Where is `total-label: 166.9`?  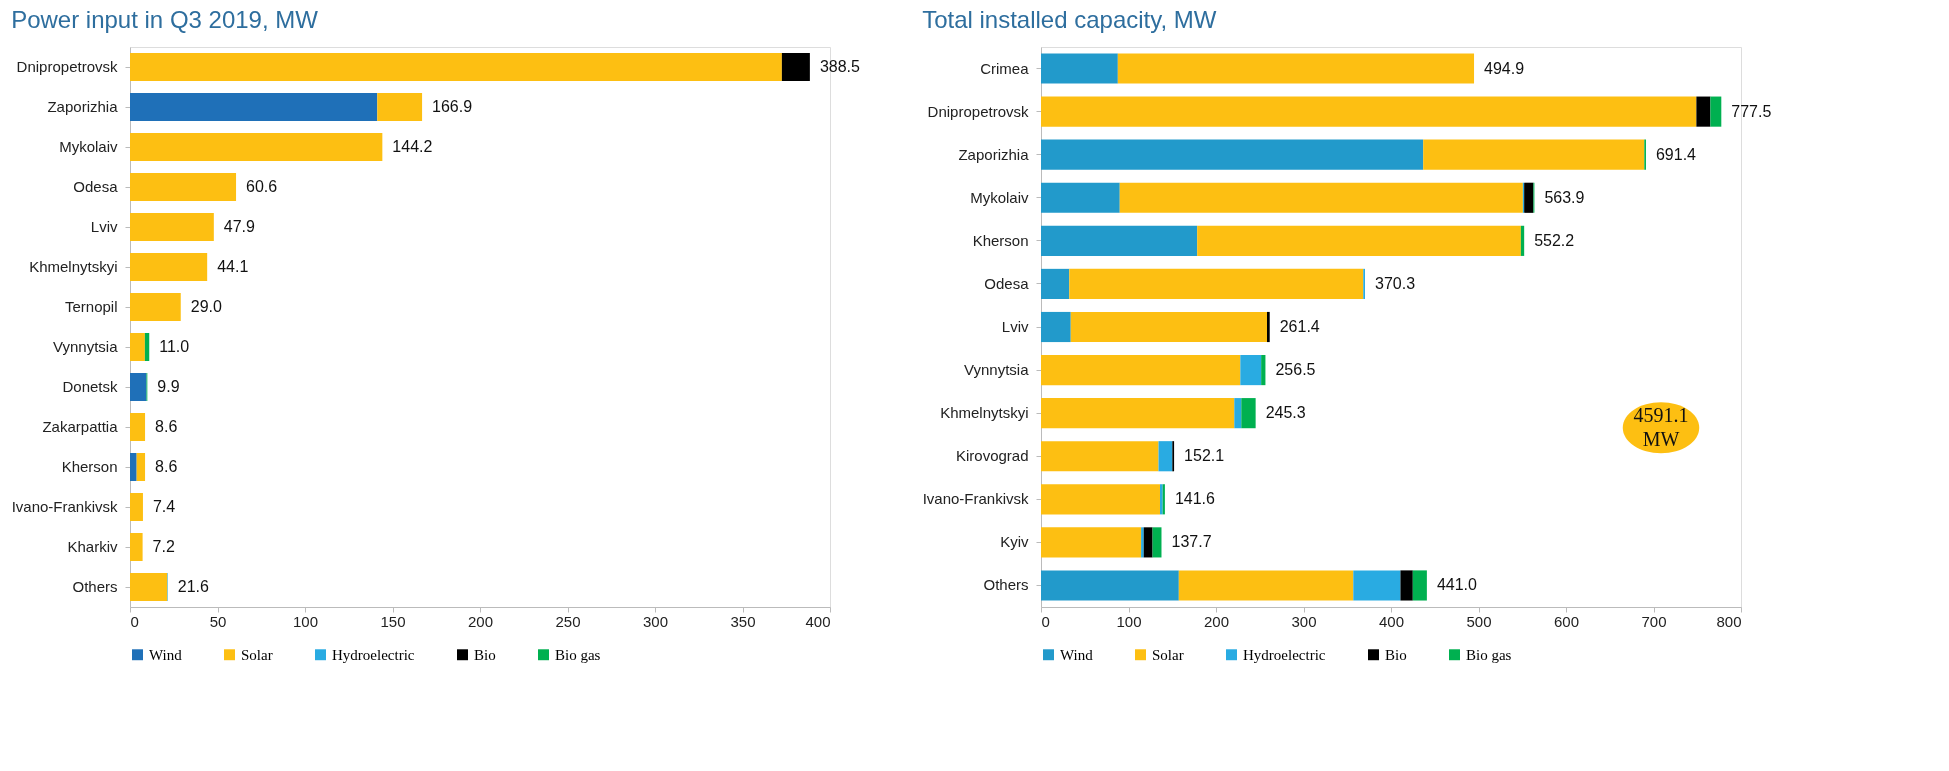 total-label: 166.9 is located at coordinates (452, 106).